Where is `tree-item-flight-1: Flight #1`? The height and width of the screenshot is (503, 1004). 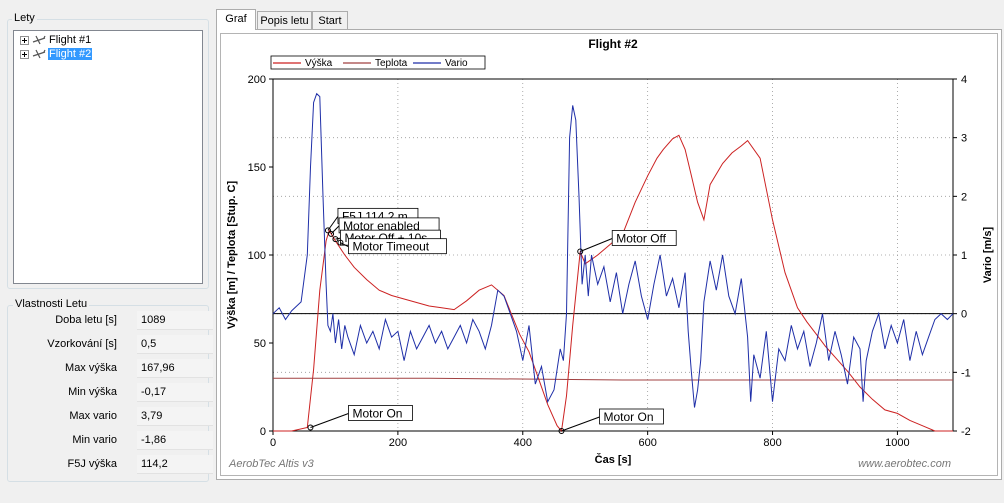 tree-item-flight-1: Flight #1 is located at coordinates (56, 40).